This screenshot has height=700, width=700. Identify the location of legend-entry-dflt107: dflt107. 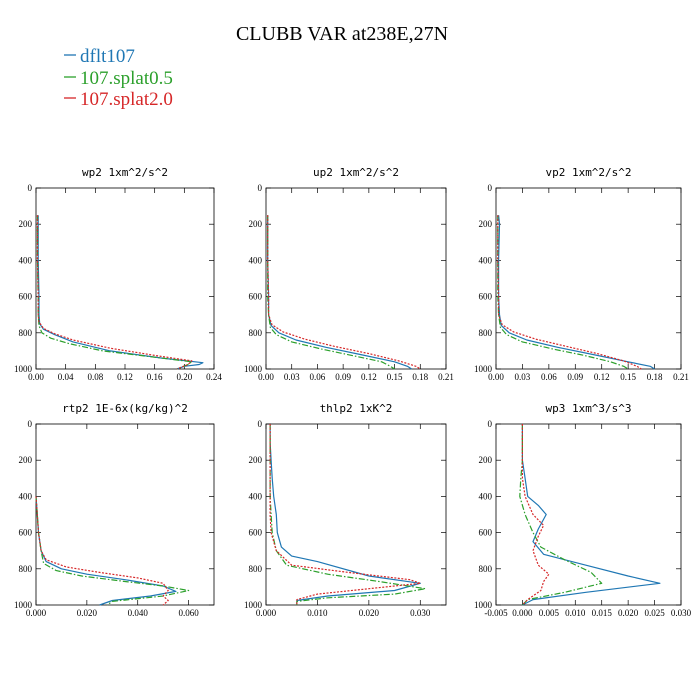
(99, 56).